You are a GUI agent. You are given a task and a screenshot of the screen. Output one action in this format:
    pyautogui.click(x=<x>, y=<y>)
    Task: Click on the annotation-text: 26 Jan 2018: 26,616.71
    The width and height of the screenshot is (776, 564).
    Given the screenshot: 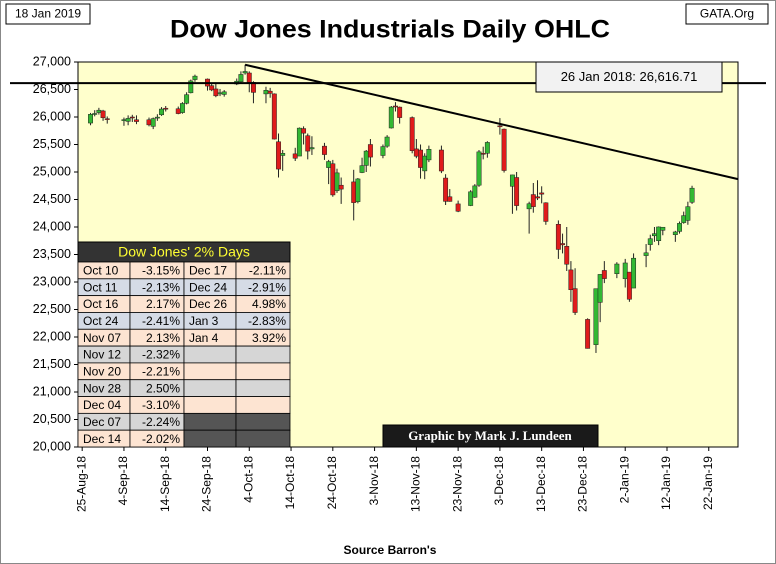 What is the action you would take?
    pyautogui.click(x=629, y=76)
    